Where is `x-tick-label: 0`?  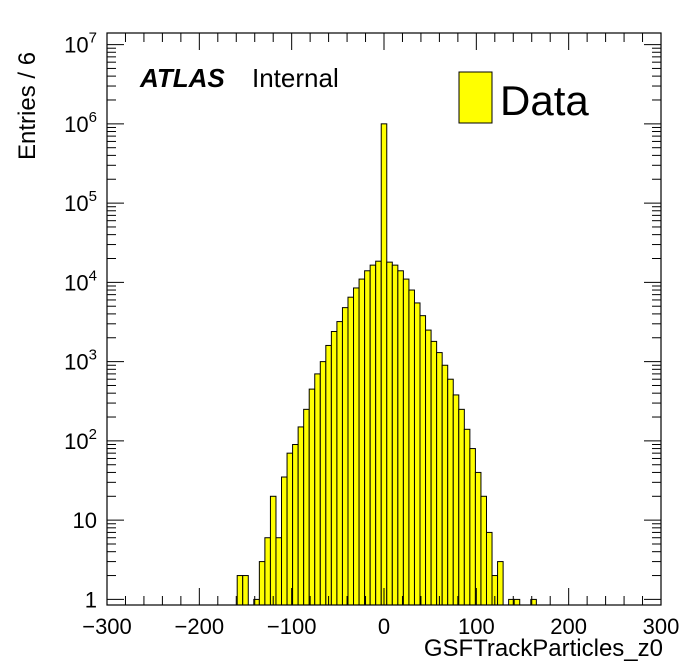 x-tick-label: 0 is located at coordinates (384, 626).